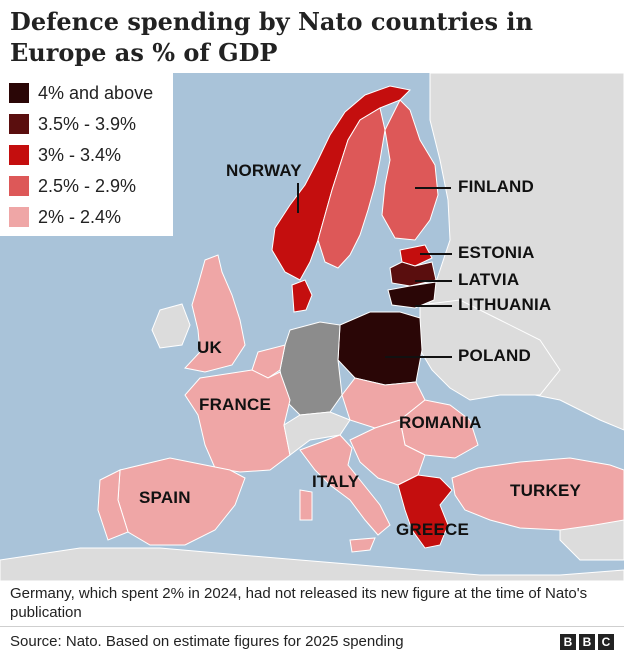 The image size is (624, 657). Describe the element at coordinates (113, 505) in the screenshot. I see `country-portugal` at that location.